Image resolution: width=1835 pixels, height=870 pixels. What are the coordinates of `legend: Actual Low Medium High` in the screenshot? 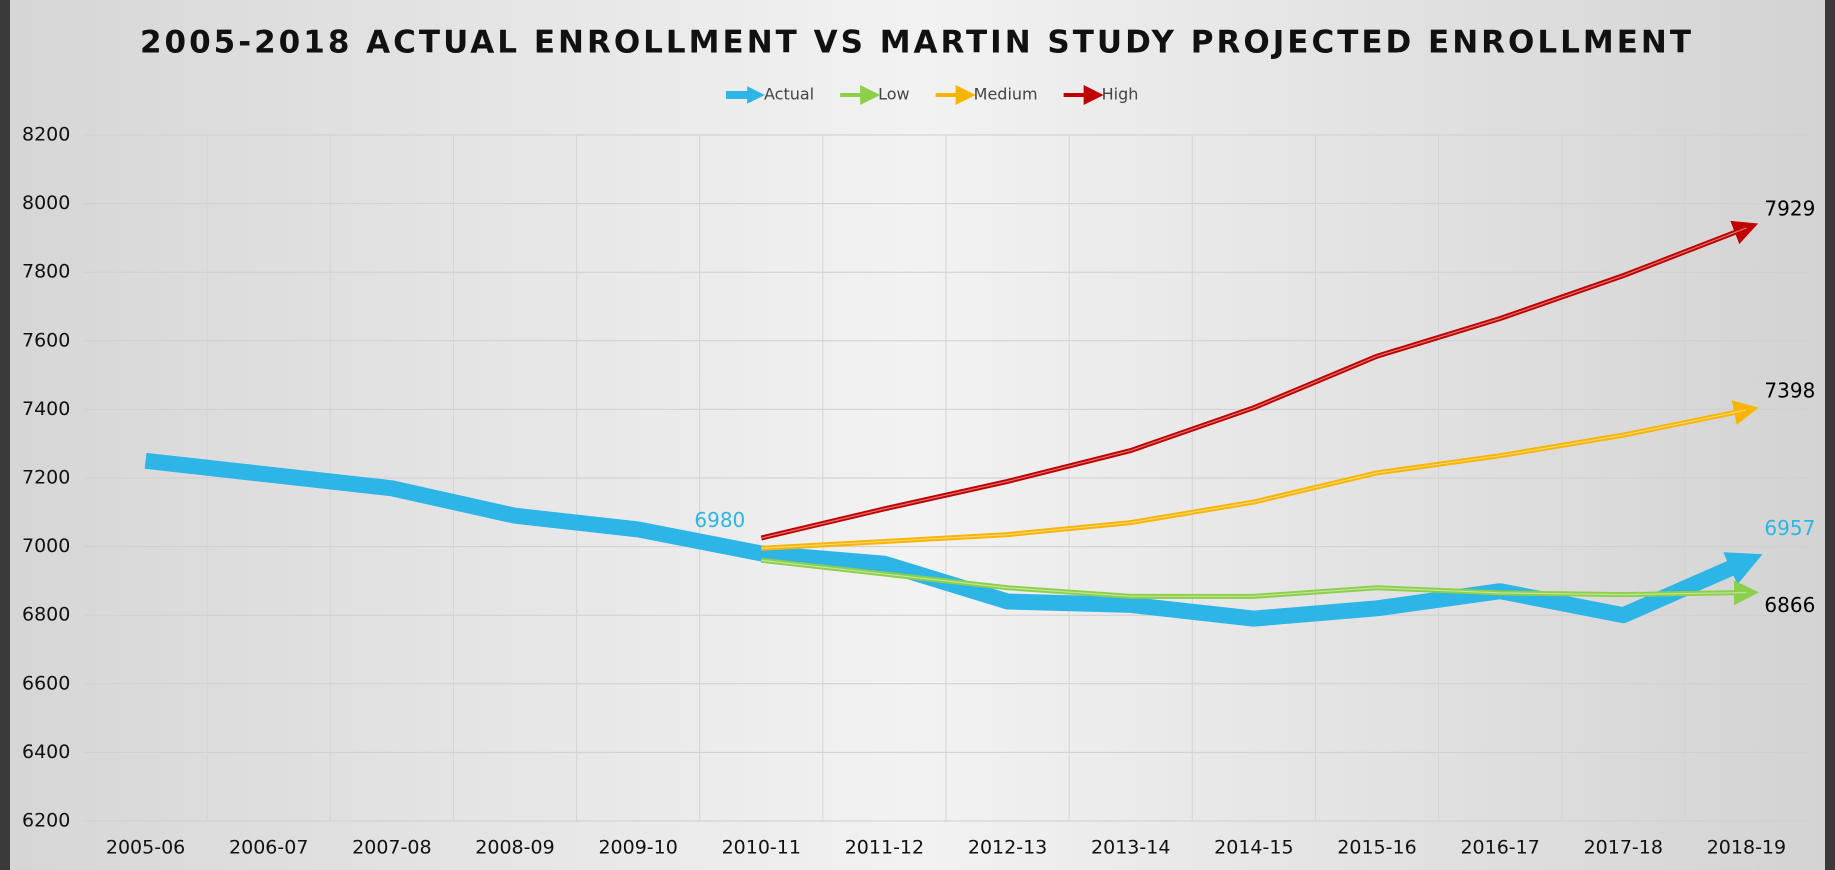 It's located at (932, 95).